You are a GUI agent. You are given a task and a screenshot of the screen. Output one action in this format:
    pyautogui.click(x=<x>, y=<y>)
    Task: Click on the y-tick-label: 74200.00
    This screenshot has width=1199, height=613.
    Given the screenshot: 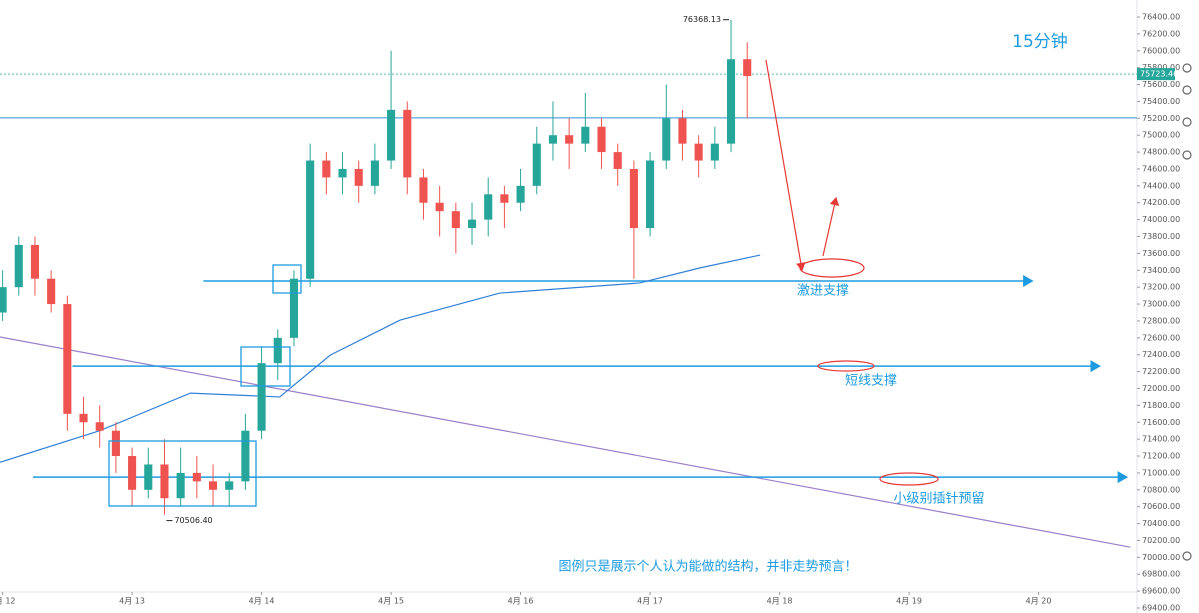 What is the action you would take?
    pyautogui.click(x=1161, y=202)
    